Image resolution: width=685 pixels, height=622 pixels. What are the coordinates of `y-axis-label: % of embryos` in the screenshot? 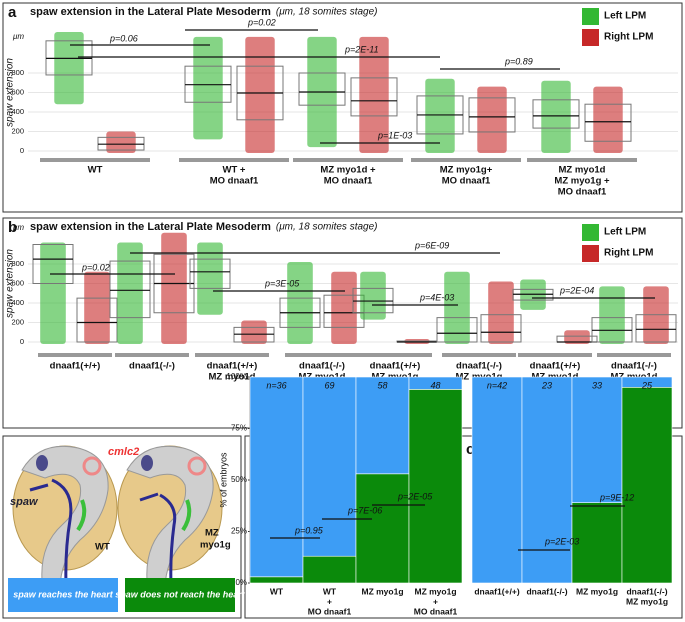 It's located at (223, 480).